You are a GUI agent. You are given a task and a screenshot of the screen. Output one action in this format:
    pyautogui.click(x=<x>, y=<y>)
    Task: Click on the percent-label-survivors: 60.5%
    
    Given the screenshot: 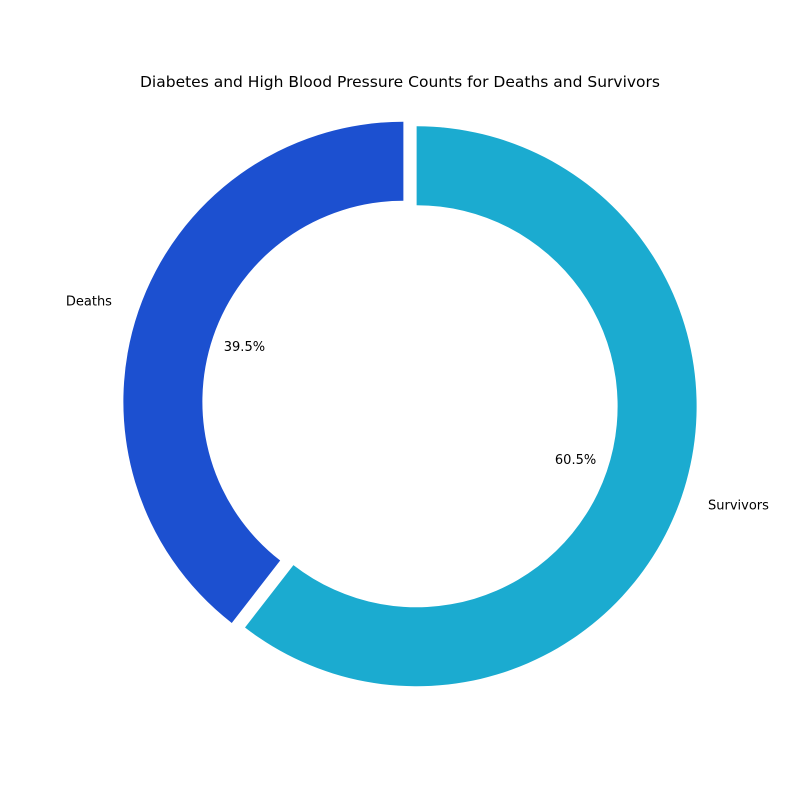 What is the action you would take?
    pyautogui.click(x=575, y=460)
    